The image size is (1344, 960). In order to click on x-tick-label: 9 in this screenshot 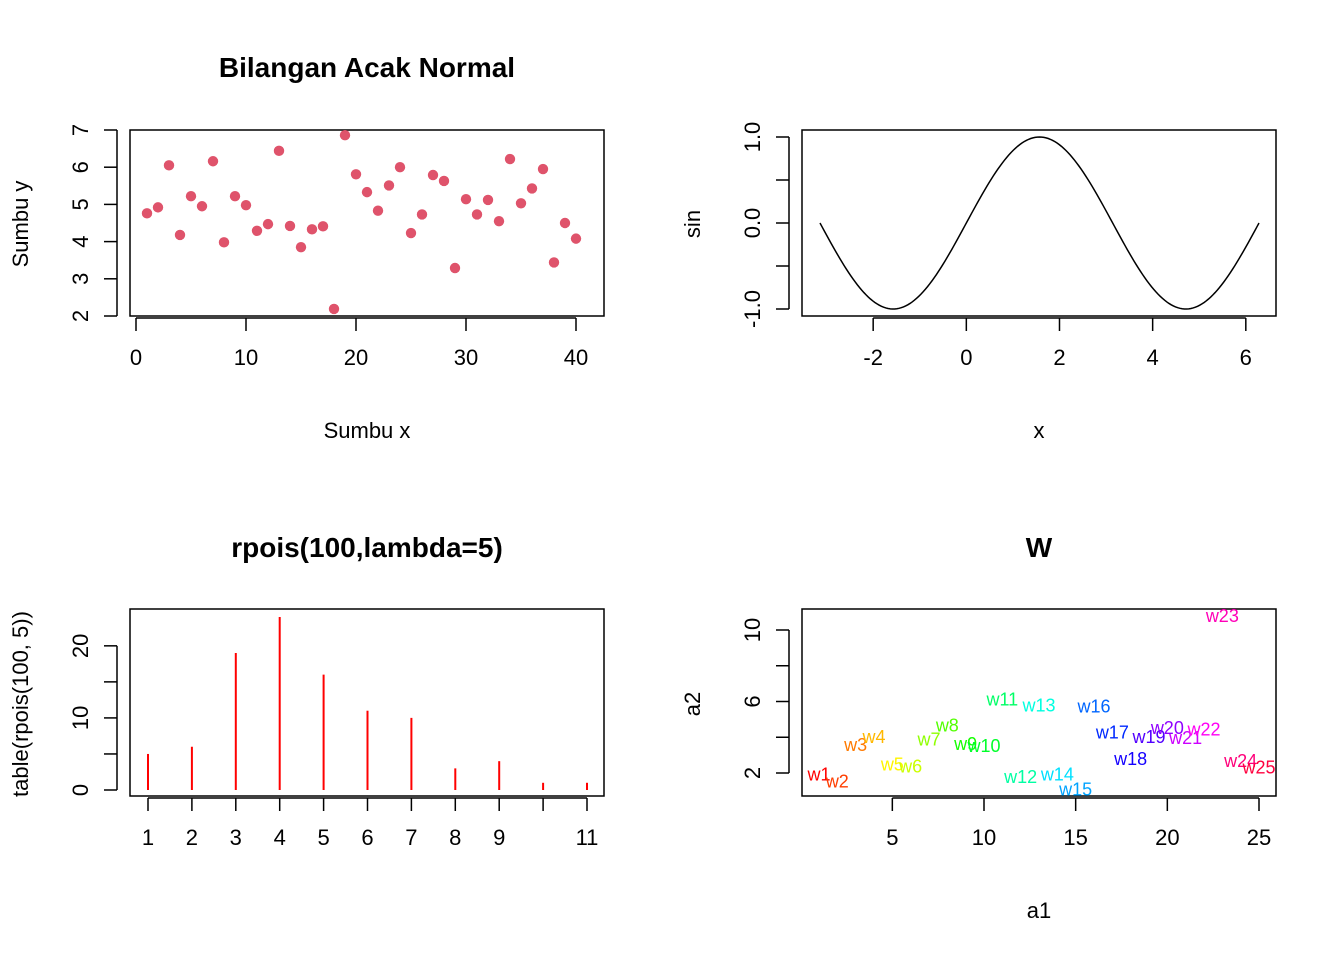, I will do `click(499, 837)`.